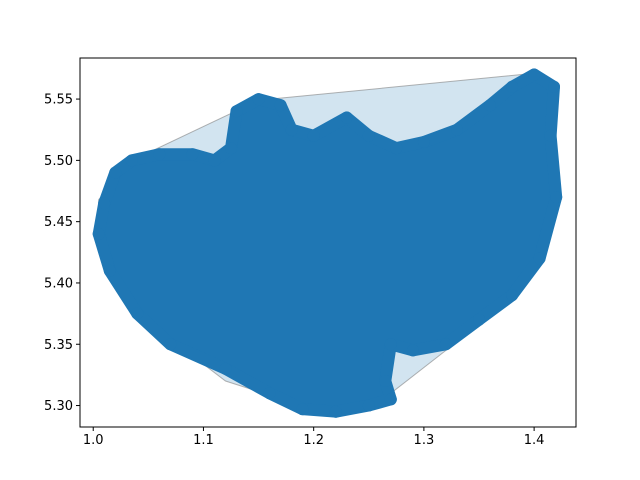 The width and height of the screenshot is (640, 480). I want to click on y-tick-label: 5.35, so click(58, 345).